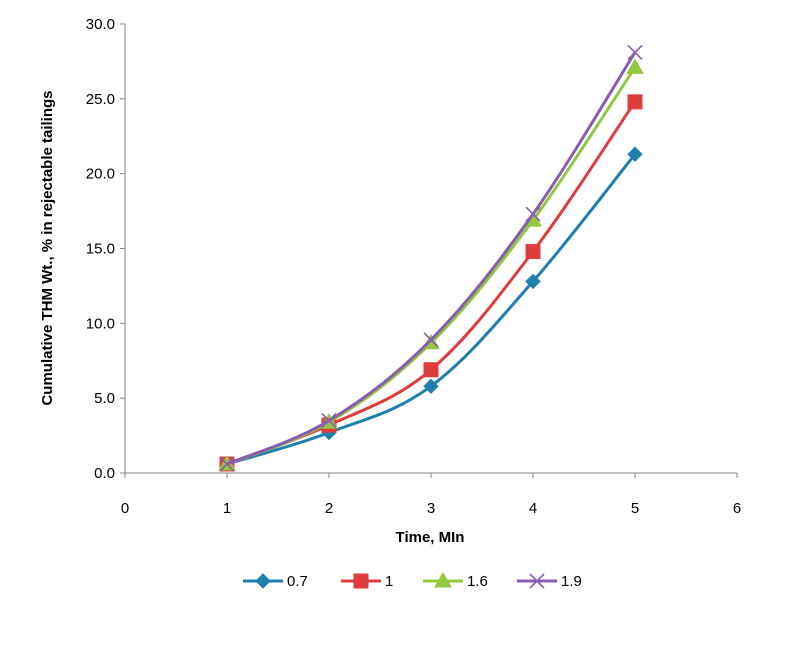 The height and width of the screenshot is (647, 800). Describe the element at coordinates (430, 537) in the screenshot. I see `x-axis-title: Time, MIn` at that location.